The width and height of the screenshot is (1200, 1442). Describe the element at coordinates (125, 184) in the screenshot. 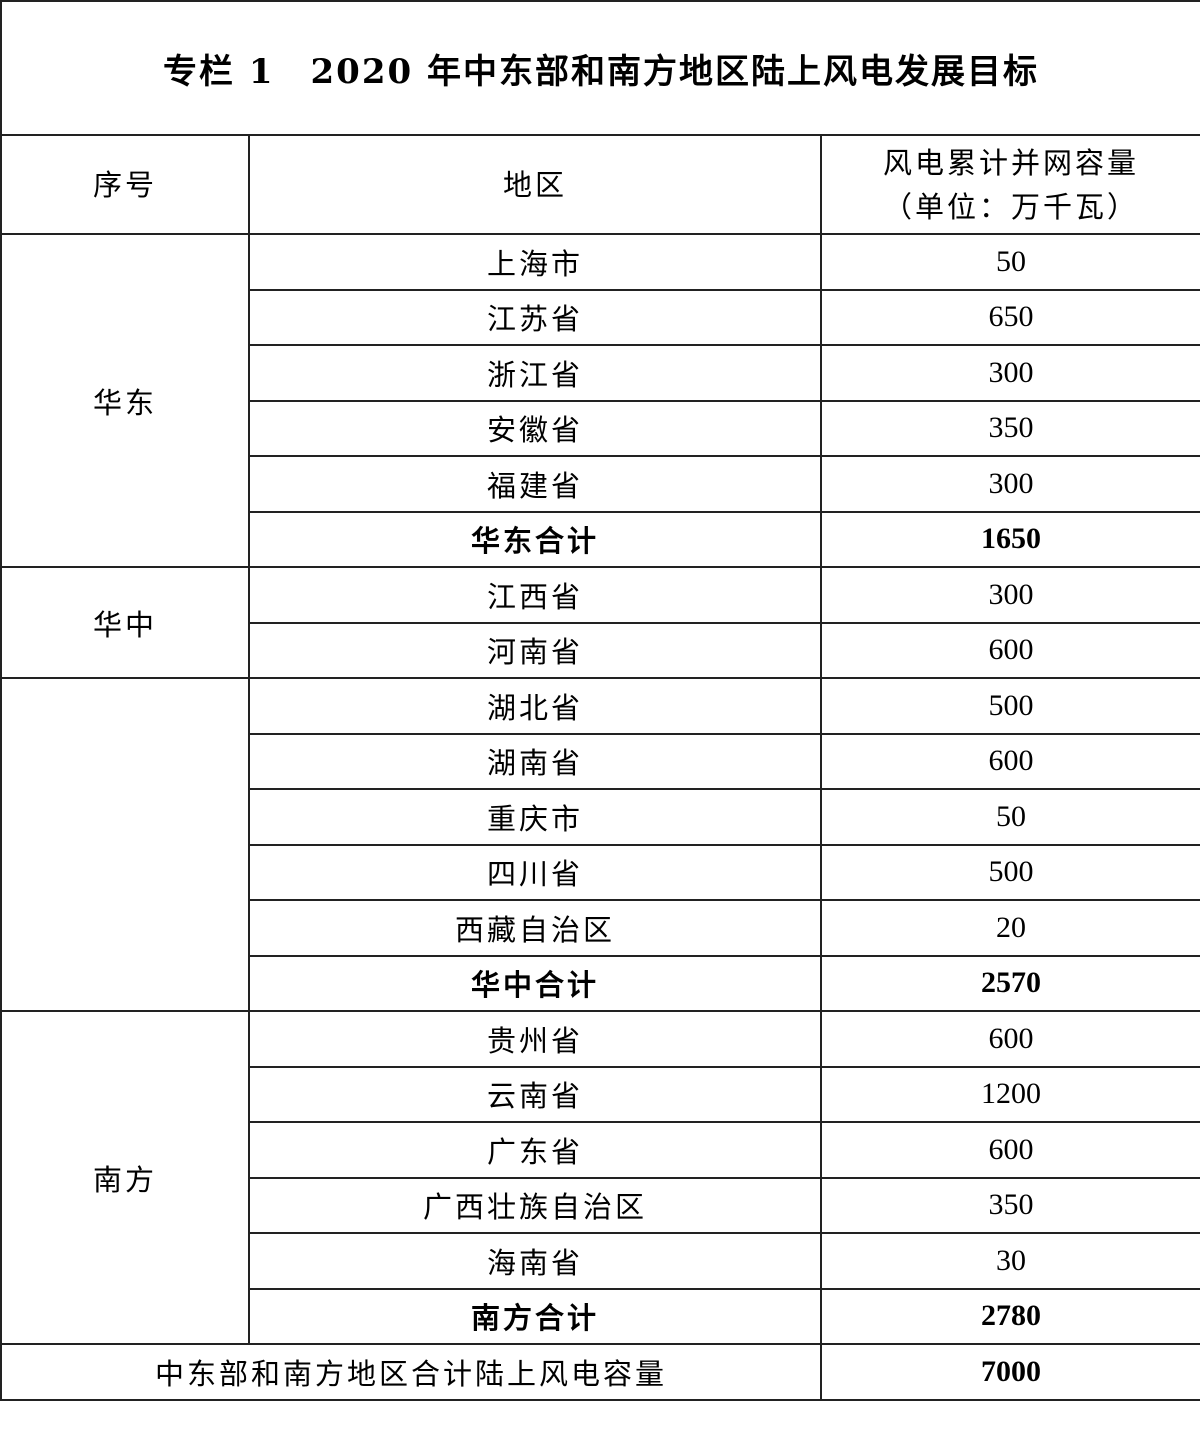

I see `header-serial: 序号` at that location.